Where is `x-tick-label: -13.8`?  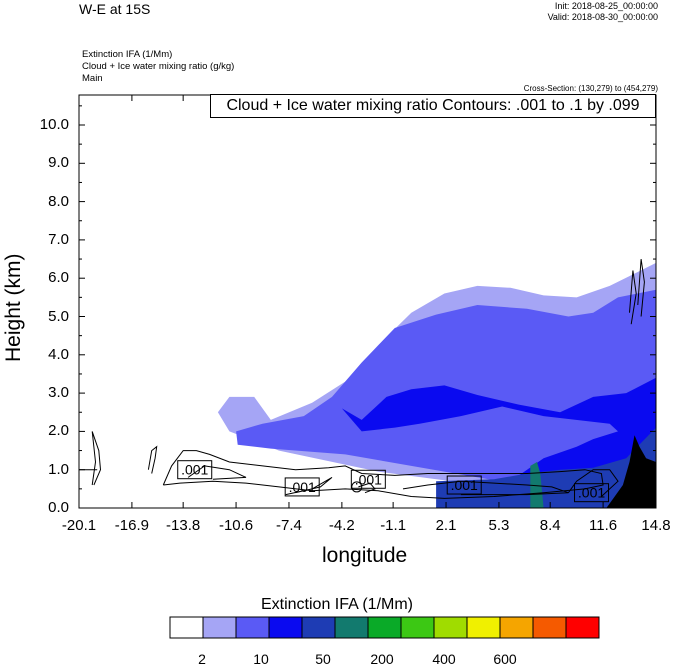 x-tick-label: -13.8 is located at coordinates (183, 525).